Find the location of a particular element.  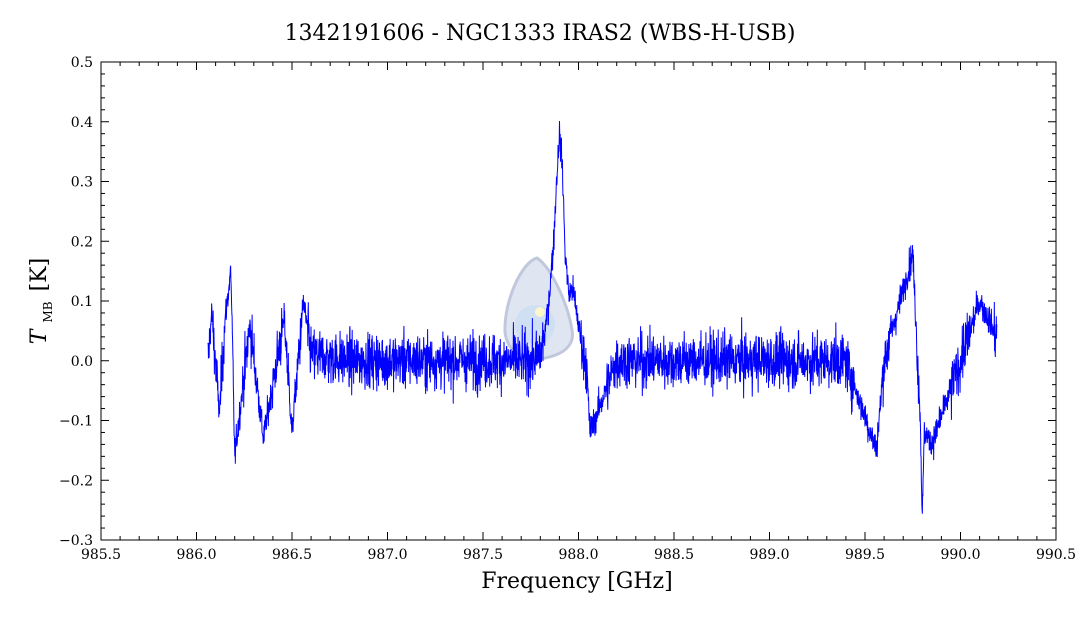

y-tick-label: 0.1 is located at coordinates (82, 302).